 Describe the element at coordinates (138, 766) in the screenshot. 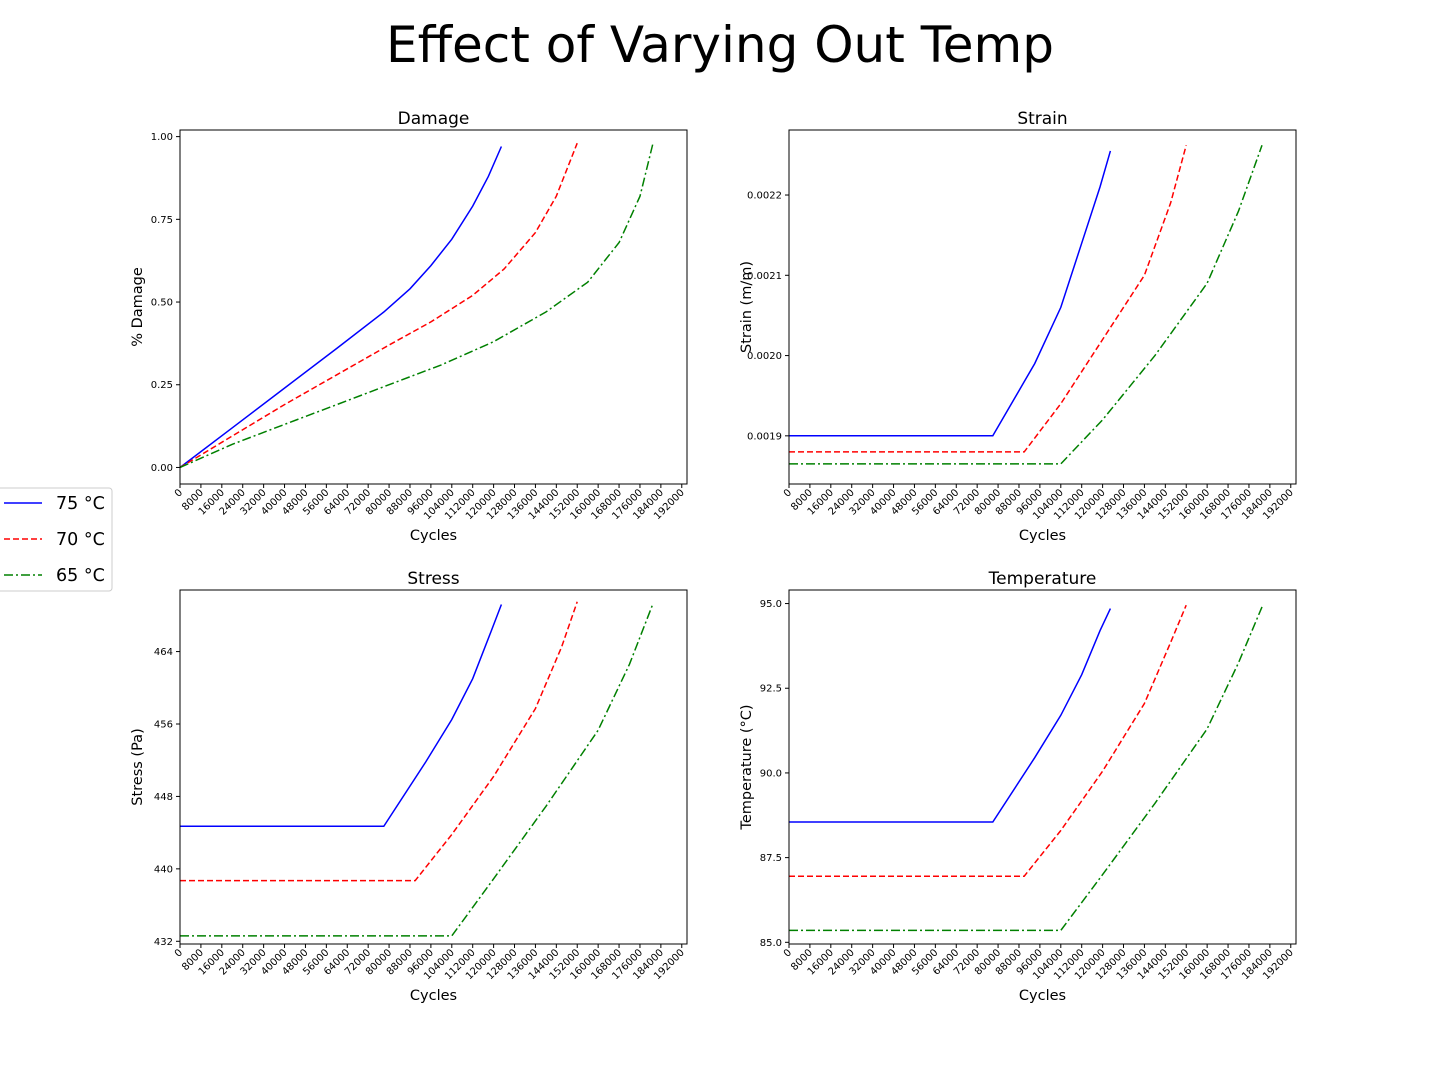

I see `stress-ylabel: Stress (Pa)` at that location.